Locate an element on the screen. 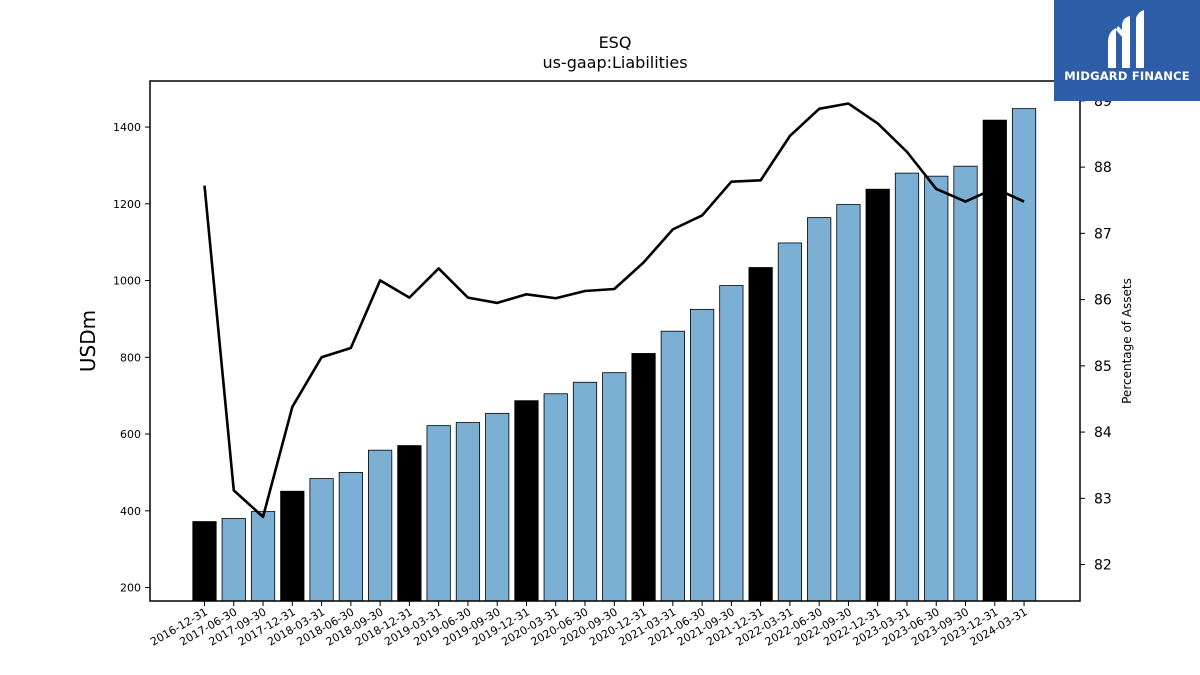  y2-tick-label: 82 is located at coordinates (1103, 566).